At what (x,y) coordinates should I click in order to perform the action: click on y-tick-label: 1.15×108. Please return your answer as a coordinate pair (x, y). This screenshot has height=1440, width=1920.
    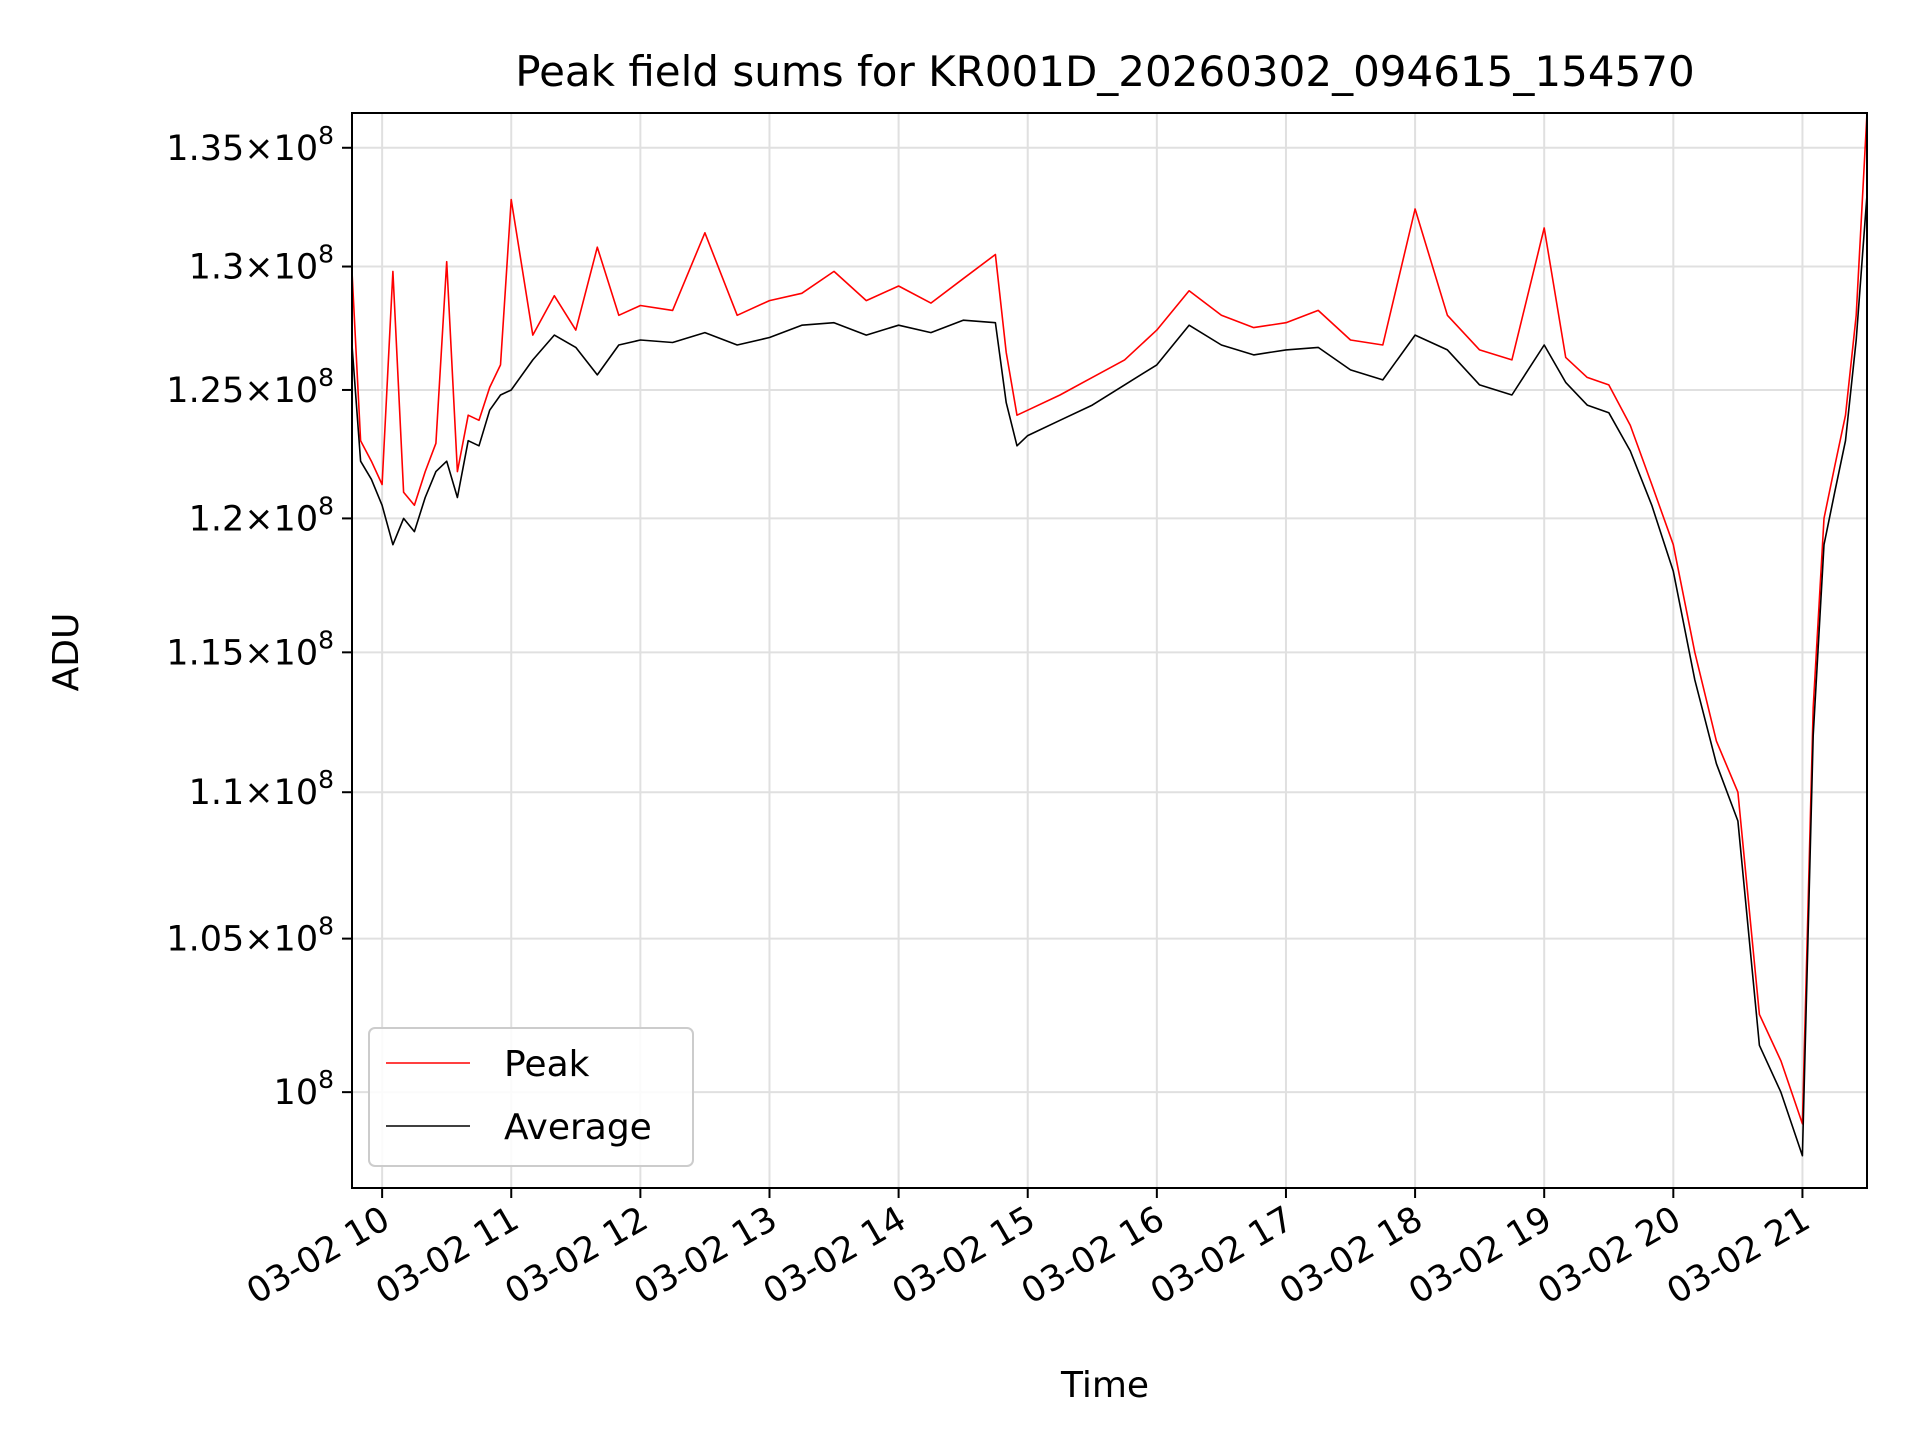
    Looking at the image, I should click on (250, 649).